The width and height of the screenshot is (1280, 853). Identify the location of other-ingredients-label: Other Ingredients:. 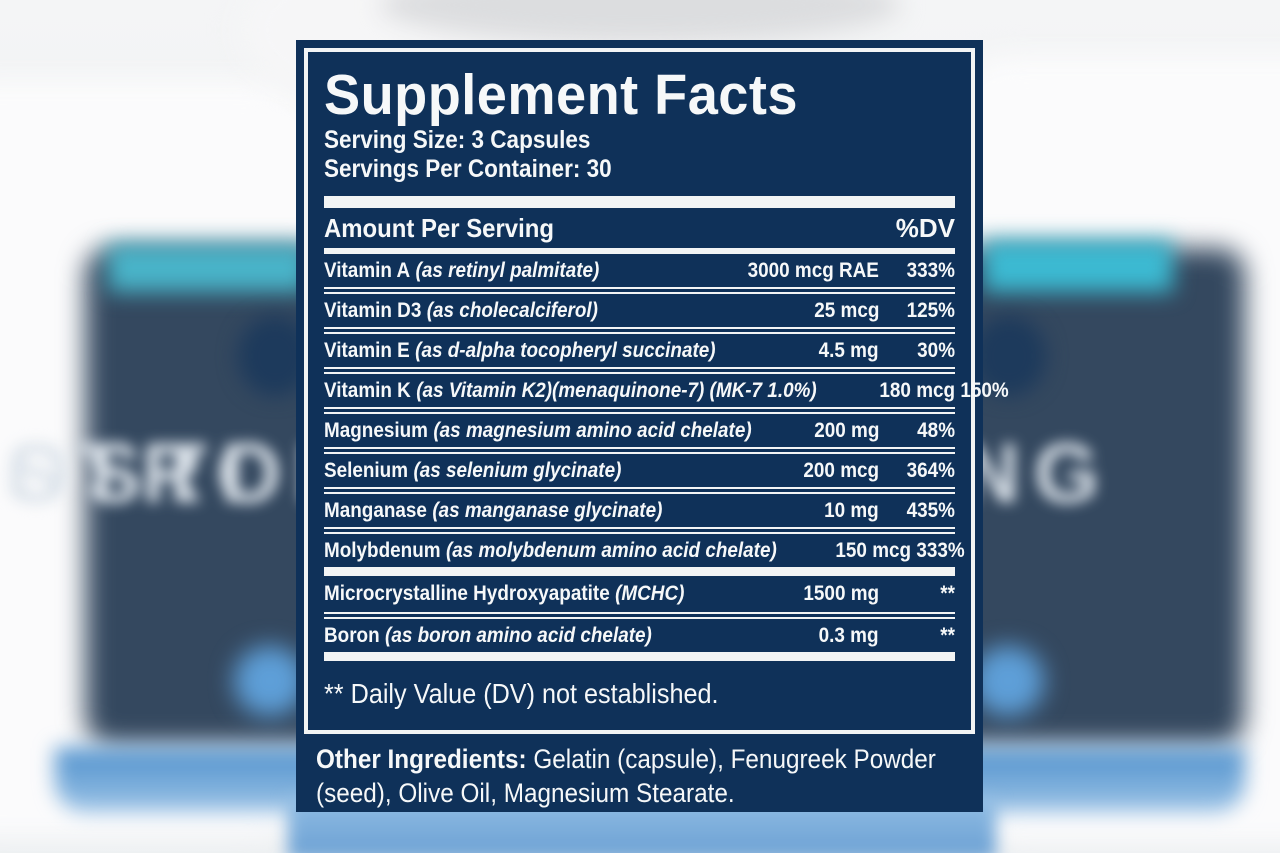
(421, 759).